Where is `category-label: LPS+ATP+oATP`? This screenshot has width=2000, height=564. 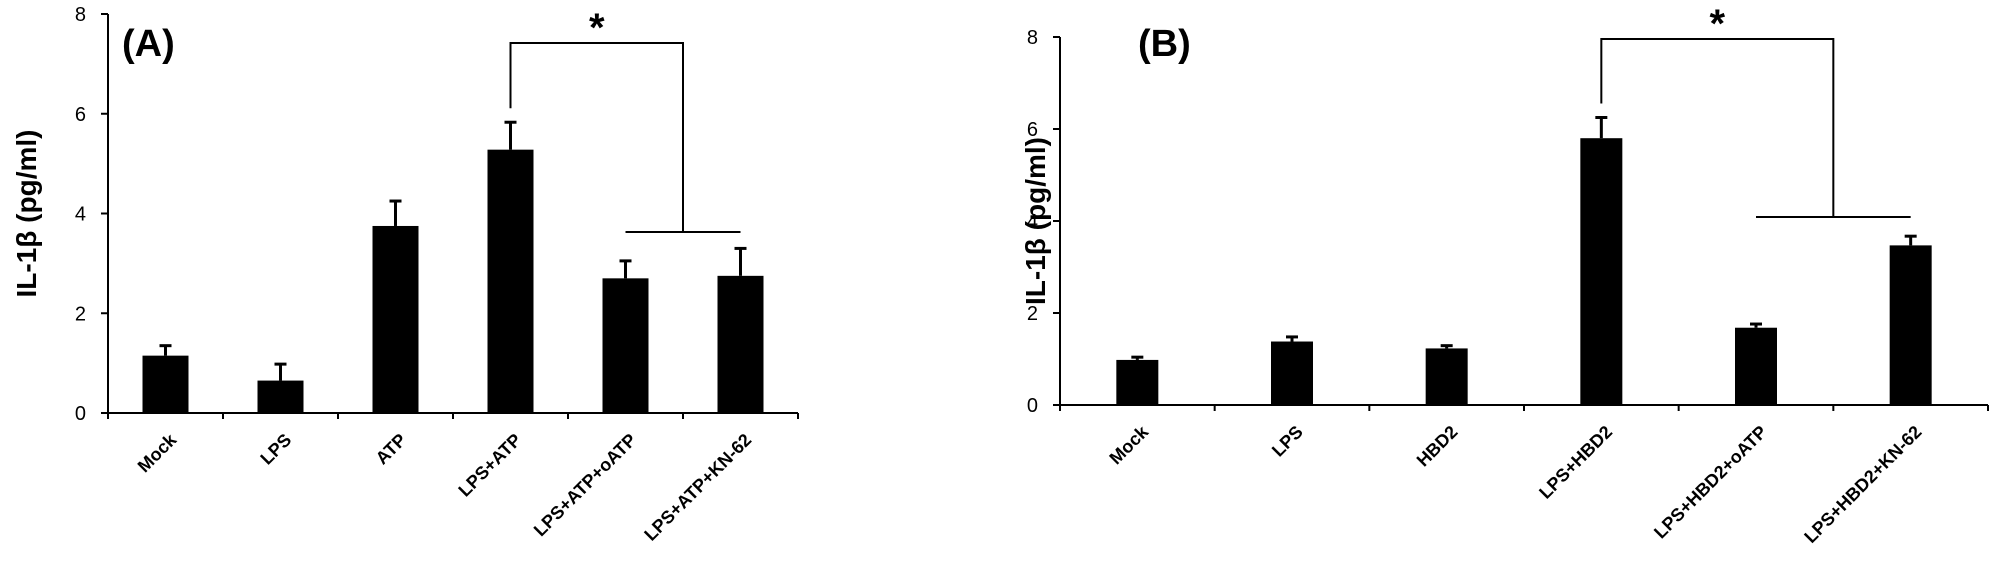
category-label: LPS+ATP+oATP is located at coordinates (585, 485).